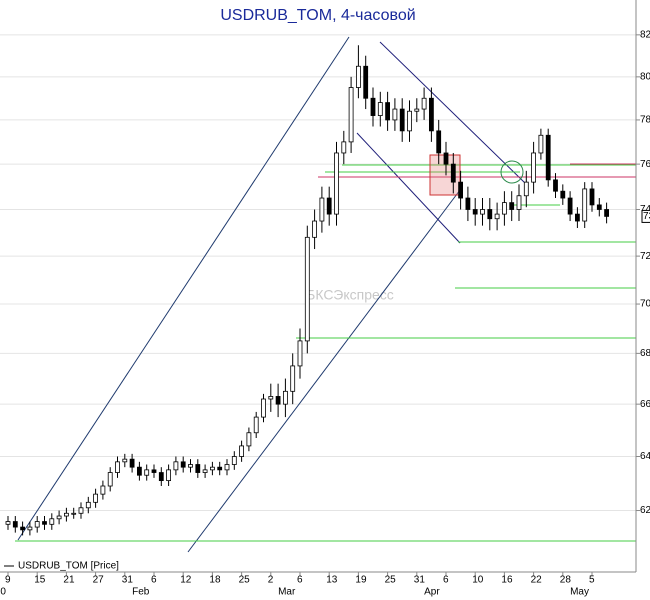  Describe the element at coordinates (645, 353) in the screenshot. I see `y-tick-label: 68` at that location.